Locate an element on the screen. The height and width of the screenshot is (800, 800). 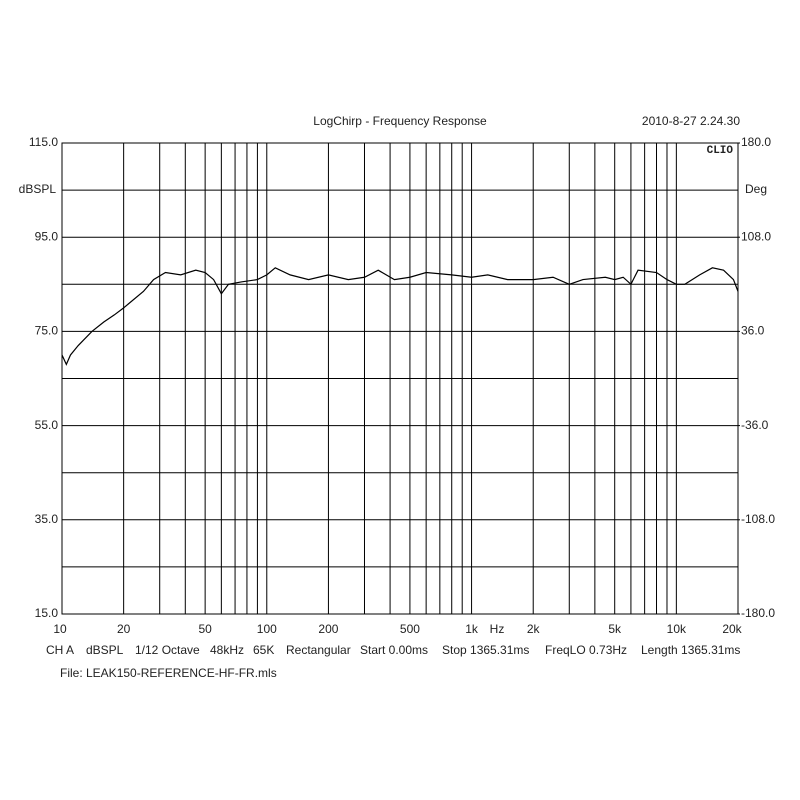
chart-title: LogChirp - Frequency Response is located at coordinates (400, 121).